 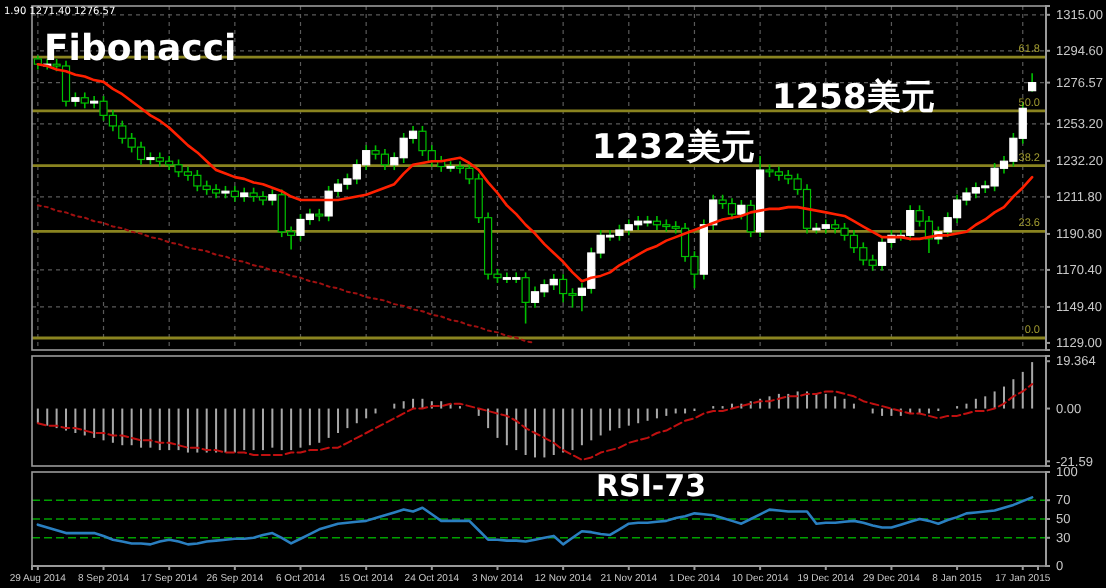 I want to click on annotation: Fibonacci, so click(x=140, y=49).